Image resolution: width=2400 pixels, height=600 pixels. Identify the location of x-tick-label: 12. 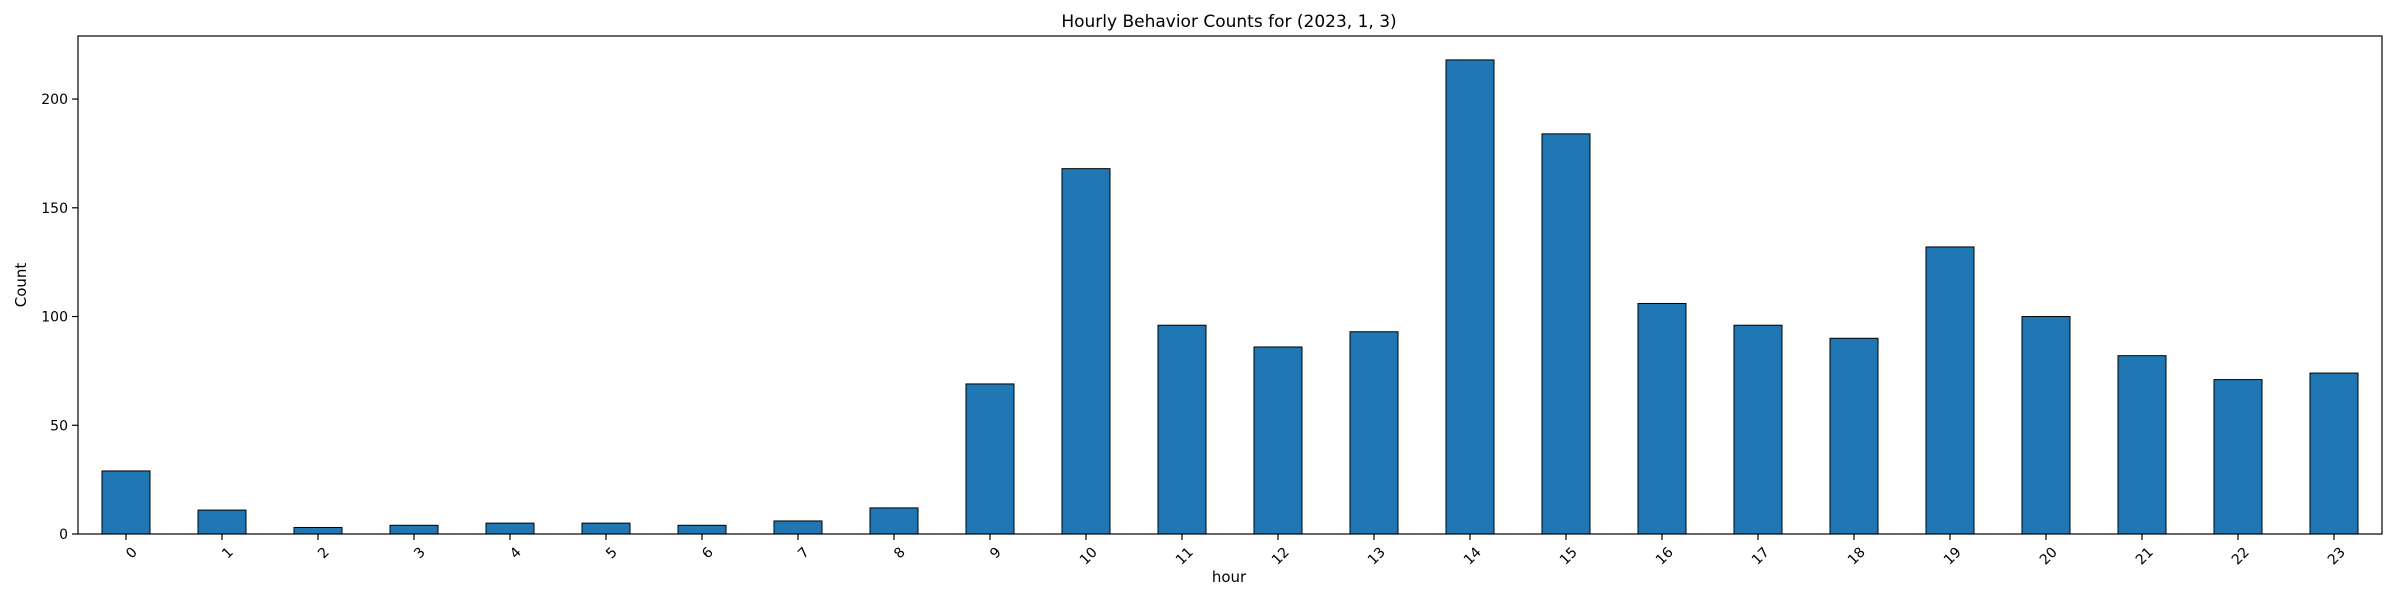
(1281, 556).